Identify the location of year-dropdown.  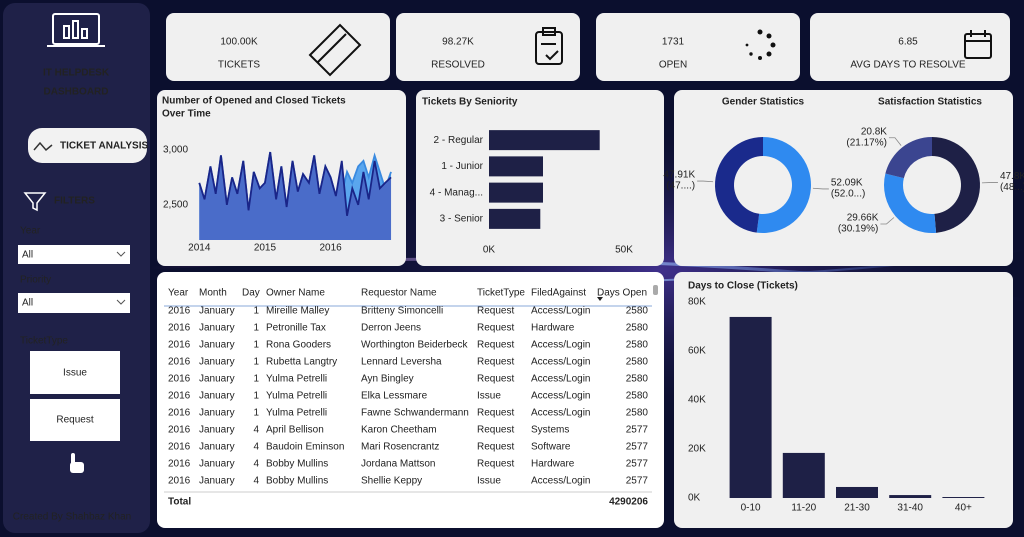
(74, 254).